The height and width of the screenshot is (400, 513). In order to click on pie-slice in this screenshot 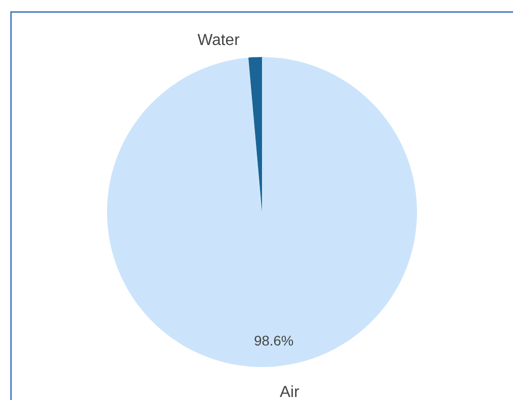, I will do `click(255, 134)`.